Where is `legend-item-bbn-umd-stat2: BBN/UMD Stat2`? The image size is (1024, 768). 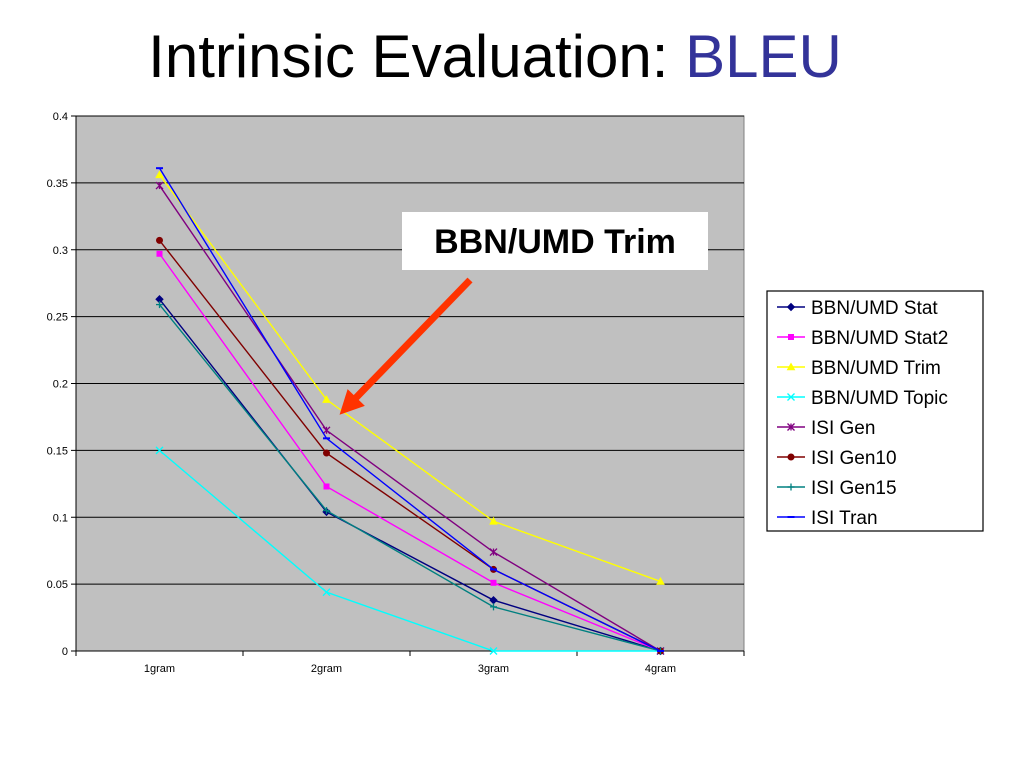 legend-item-bbn-umd-stat2: BBN/UMD Stat2 is located at coordinates (862, 338).